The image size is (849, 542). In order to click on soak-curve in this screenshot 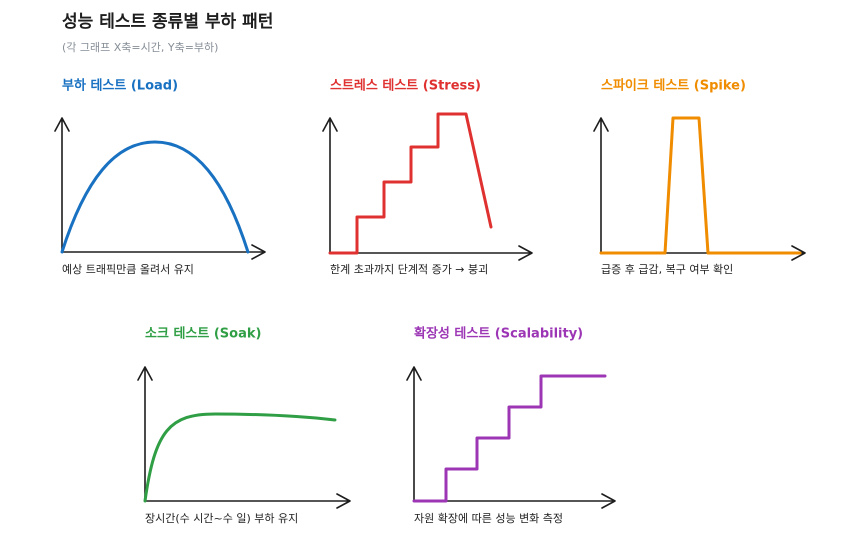, I will do `click(240, 457)`.